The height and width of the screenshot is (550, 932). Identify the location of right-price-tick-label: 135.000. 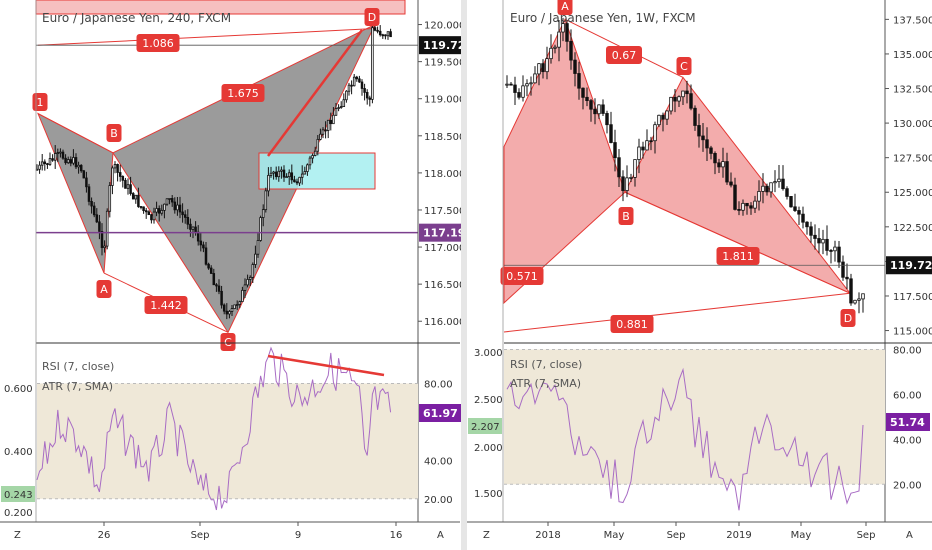
(912, 55).